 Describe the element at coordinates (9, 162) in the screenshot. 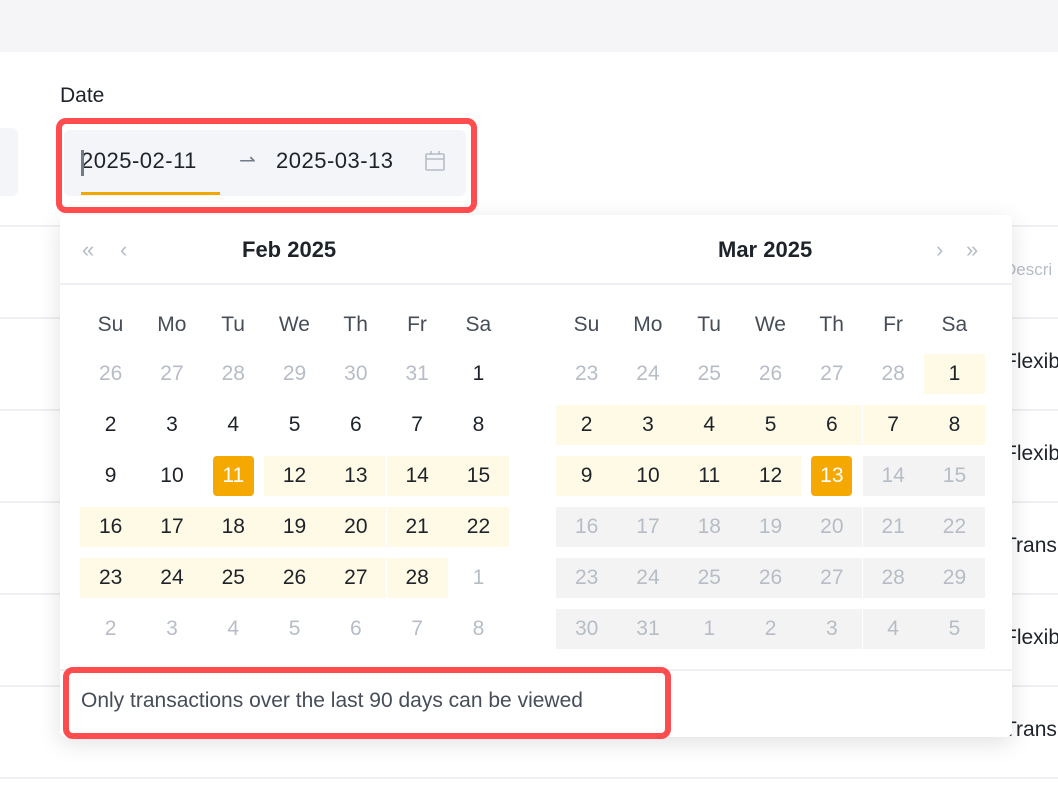

I see `previous-filter-input` at that location.